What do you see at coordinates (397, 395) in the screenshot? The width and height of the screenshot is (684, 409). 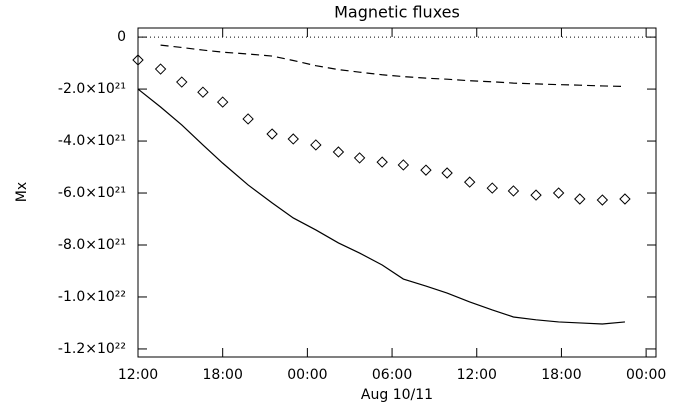 I see `x-axis-label: Aug 10/11` at bounding box center [397, 395].